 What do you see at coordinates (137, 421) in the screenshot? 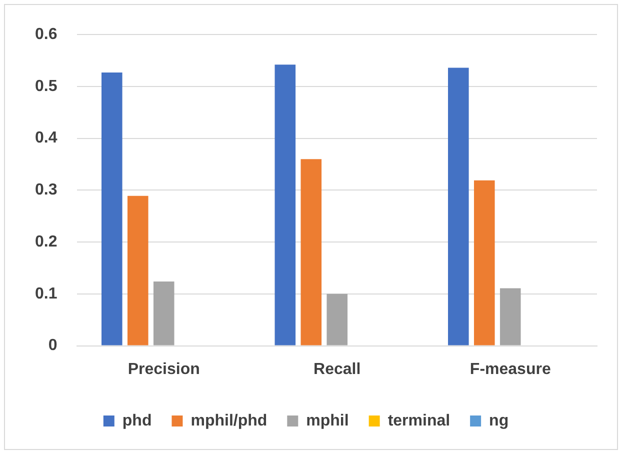
I see `legend-label: phd` at bounding box center [137, 421].